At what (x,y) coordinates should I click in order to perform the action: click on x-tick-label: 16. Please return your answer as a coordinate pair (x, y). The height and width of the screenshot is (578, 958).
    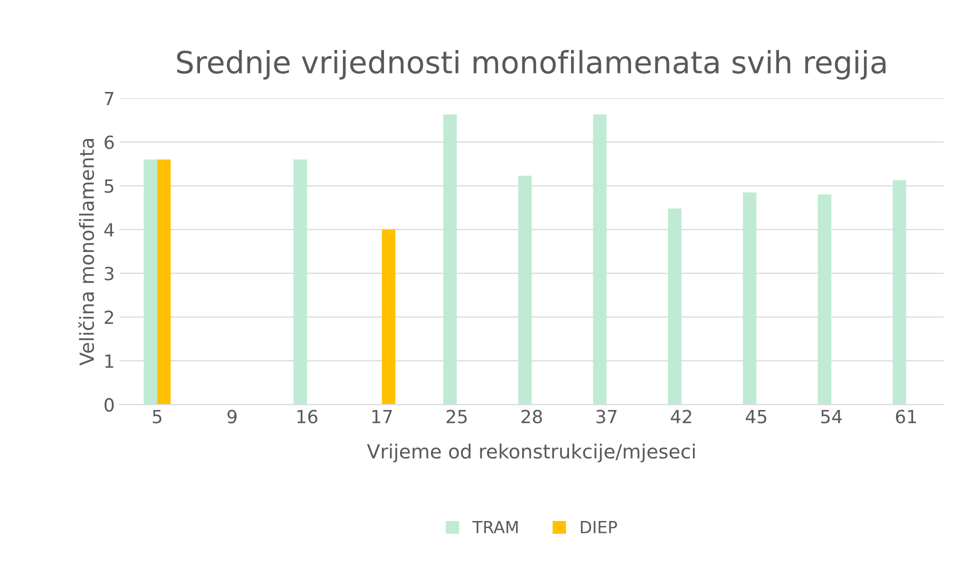
    Looking at the image, I should click on (307, 417).